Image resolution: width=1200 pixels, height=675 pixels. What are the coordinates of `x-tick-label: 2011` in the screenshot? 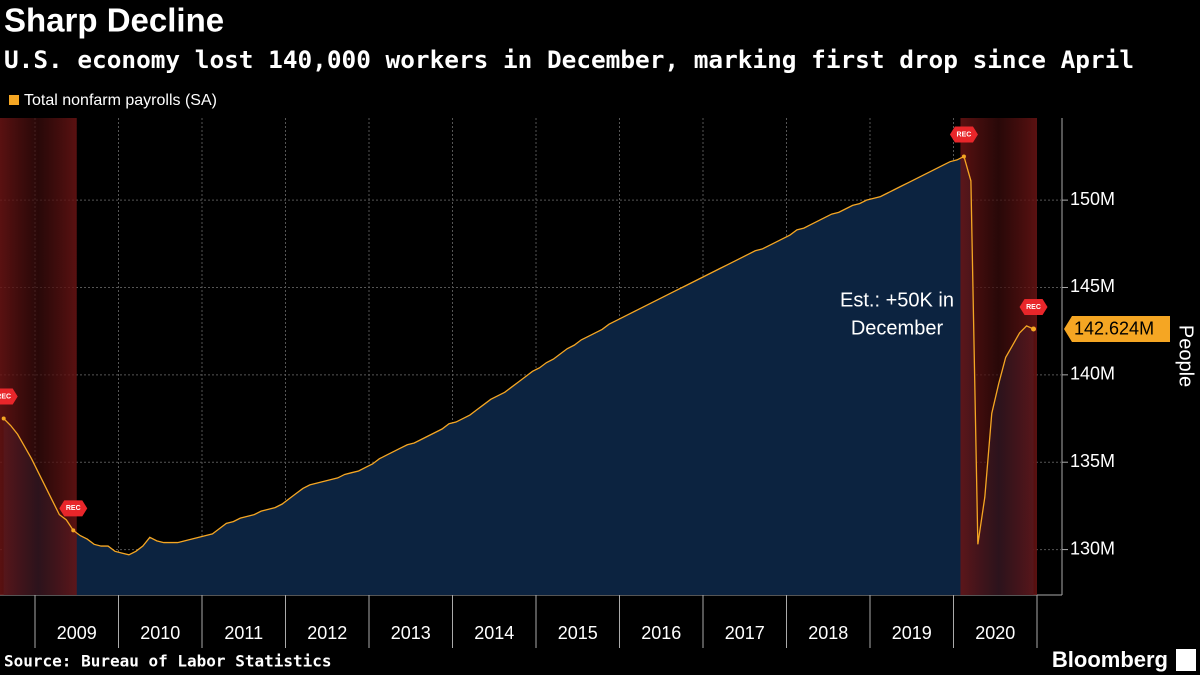 It's located at (243, 633).